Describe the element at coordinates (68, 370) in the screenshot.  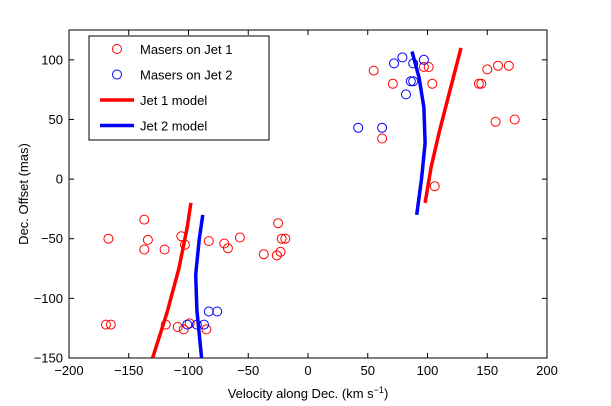
I see `x-tick-label: −200` at that location.